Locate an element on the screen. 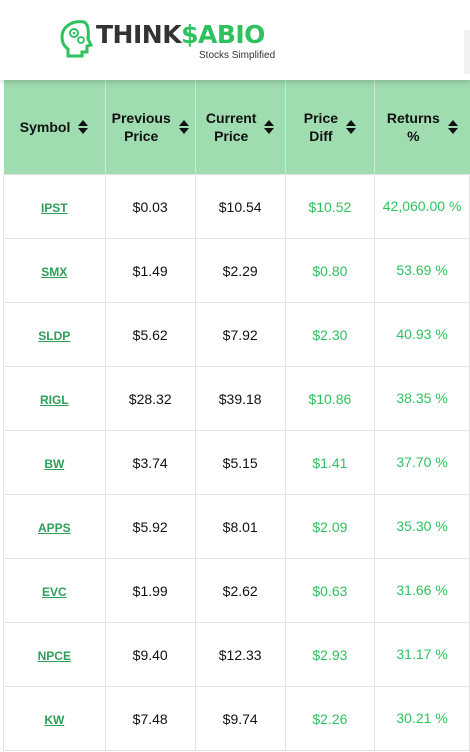  table-row: KW $7.48 $9.74 $2.26 30.21 % is located at coordinates (236, 718).